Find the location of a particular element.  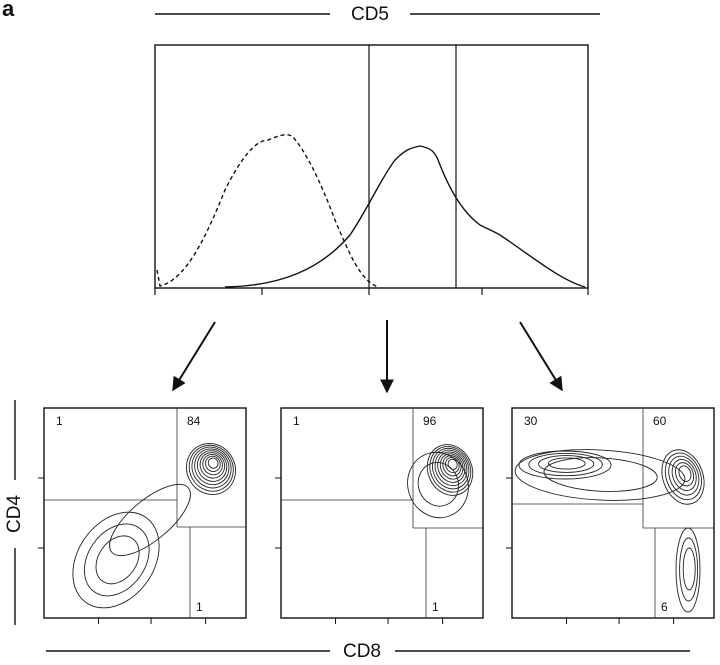

quadrant-value: 96 is located at coordinates (430, 421).